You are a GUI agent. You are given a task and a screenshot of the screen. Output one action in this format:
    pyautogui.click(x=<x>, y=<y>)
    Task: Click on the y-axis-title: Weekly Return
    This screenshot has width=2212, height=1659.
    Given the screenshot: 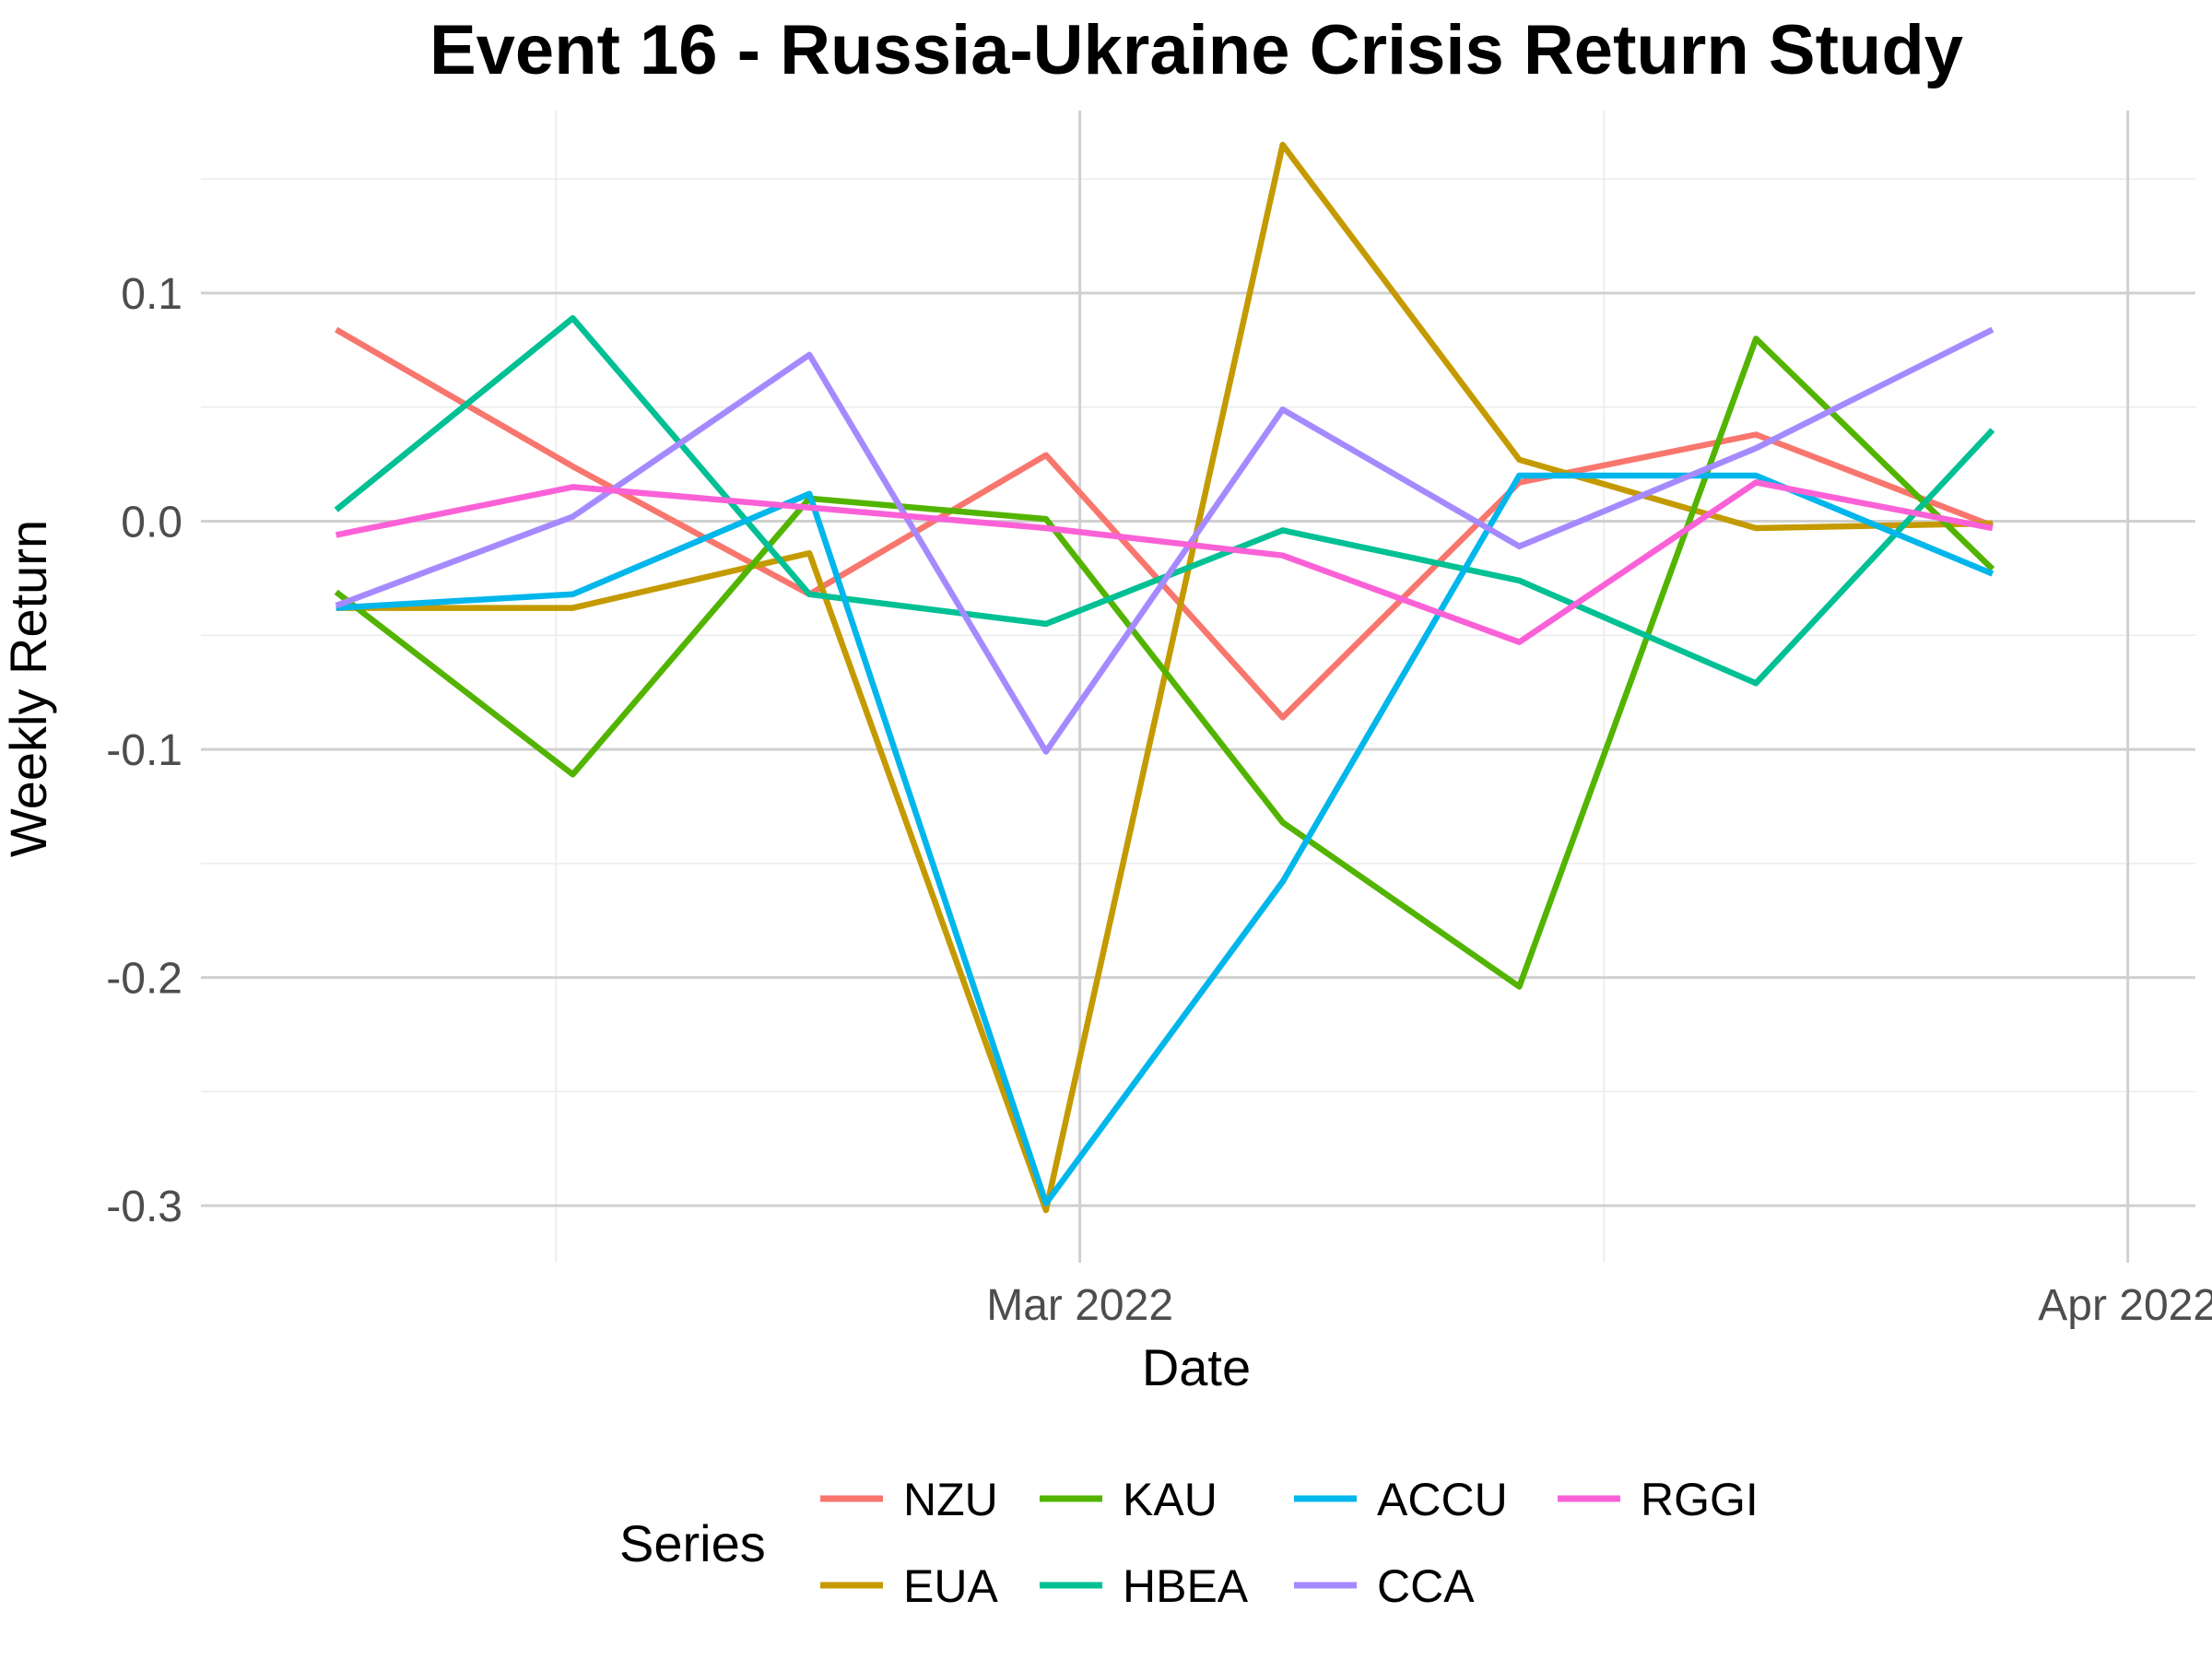 What is the action you would take?
    pyautogui.click(x=28, y=688)
    